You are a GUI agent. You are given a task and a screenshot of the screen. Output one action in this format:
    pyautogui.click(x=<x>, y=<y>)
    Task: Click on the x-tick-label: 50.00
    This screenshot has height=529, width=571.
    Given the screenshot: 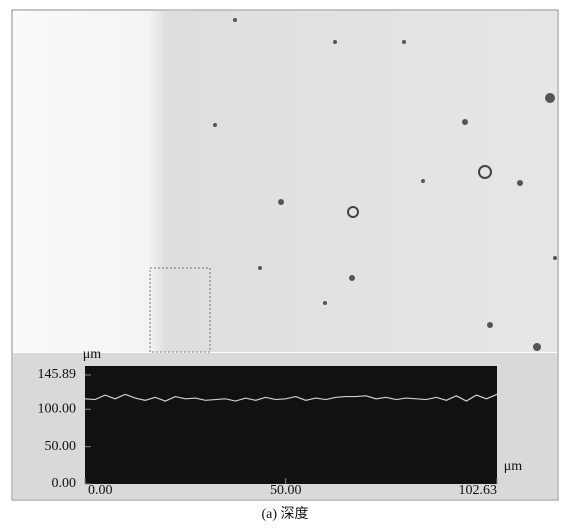 What is the action you would take?
    pyautogui.click(x=286, y=490)
    